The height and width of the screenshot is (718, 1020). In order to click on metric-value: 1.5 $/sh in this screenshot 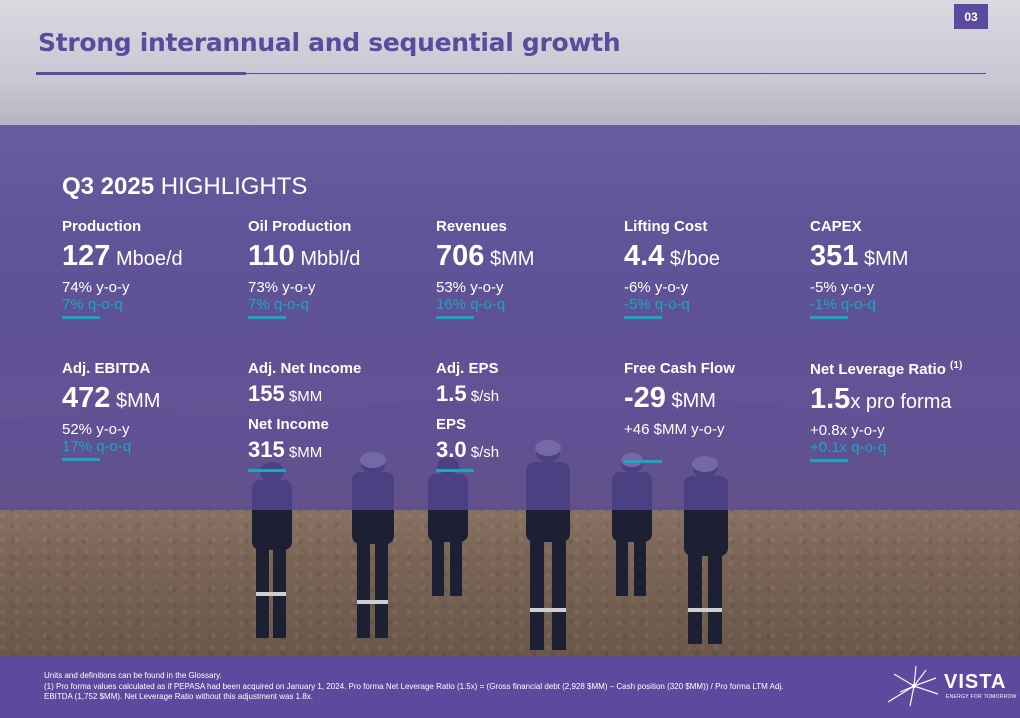, I will do `click(467, 395)`.